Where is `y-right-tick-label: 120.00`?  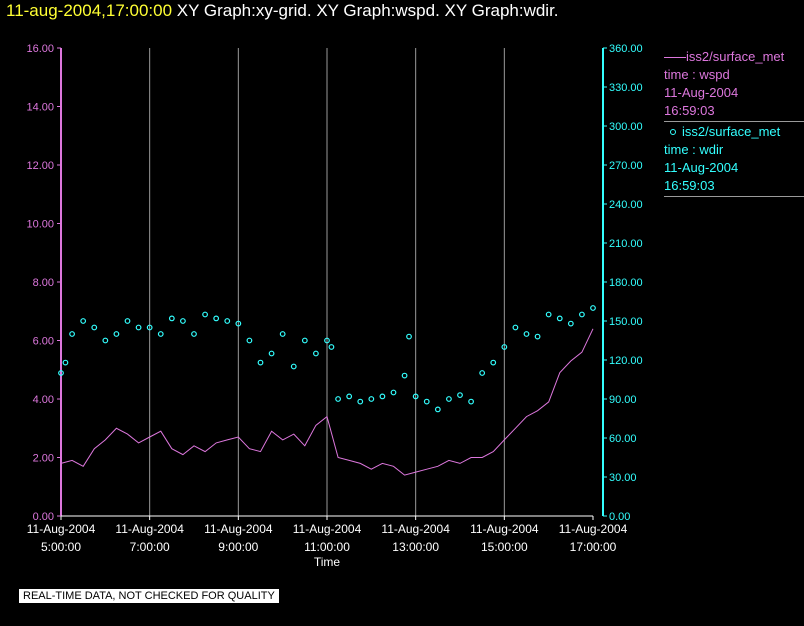 y-right-tick-label: 120.00 is located at coordinates (626, 361).